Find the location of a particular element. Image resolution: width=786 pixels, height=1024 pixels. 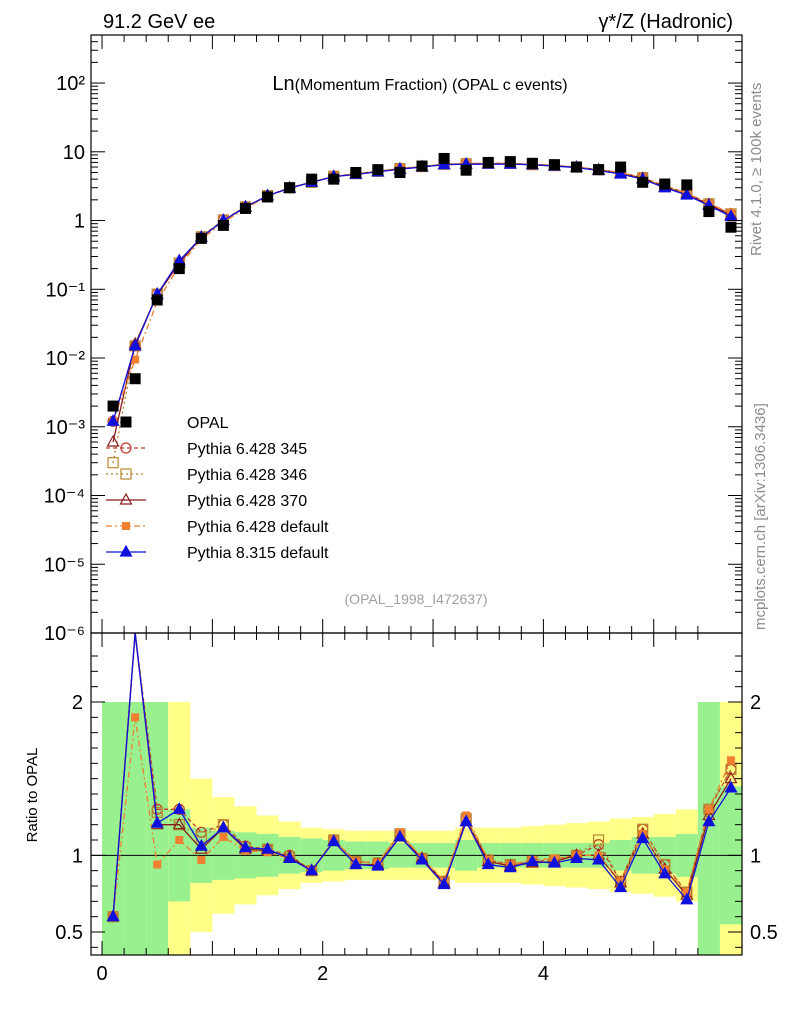

legend-entry: Pythia 6.428 default is located at coordinates (217, 527).